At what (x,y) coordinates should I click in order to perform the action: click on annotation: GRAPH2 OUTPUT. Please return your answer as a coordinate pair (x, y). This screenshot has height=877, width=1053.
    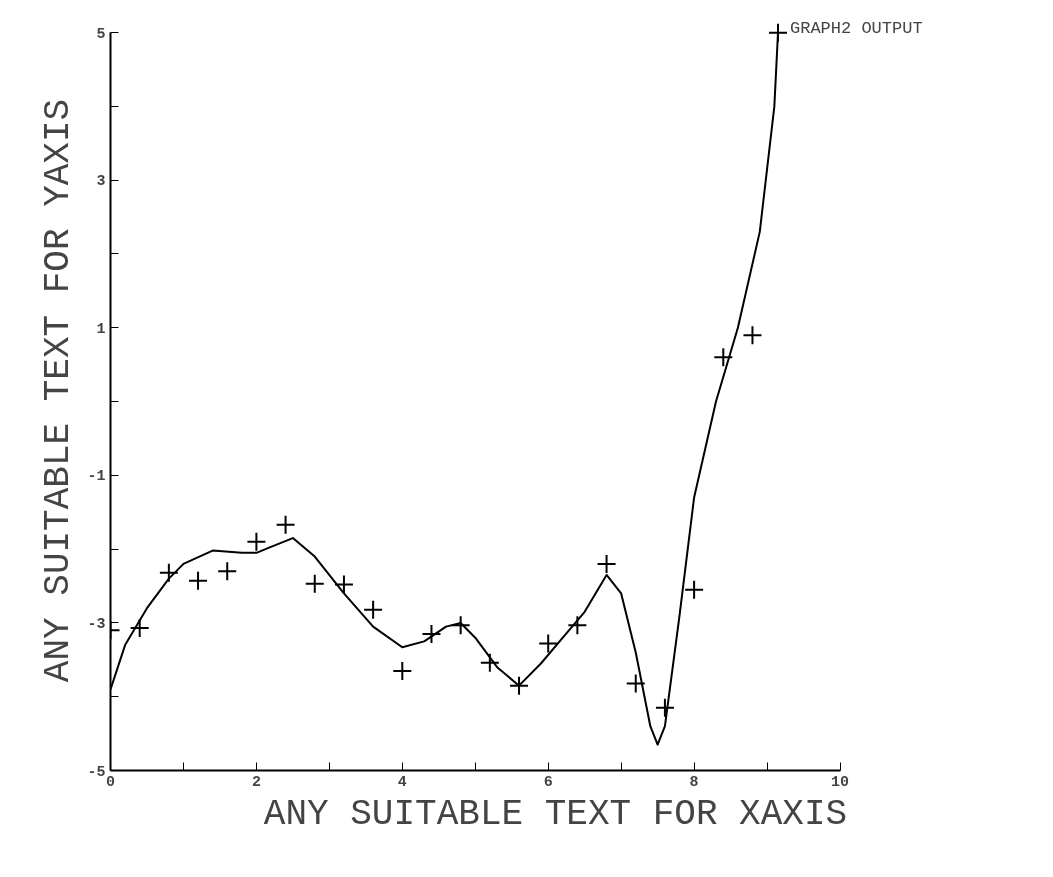
    Looking at the image, I should click on (856, 29).